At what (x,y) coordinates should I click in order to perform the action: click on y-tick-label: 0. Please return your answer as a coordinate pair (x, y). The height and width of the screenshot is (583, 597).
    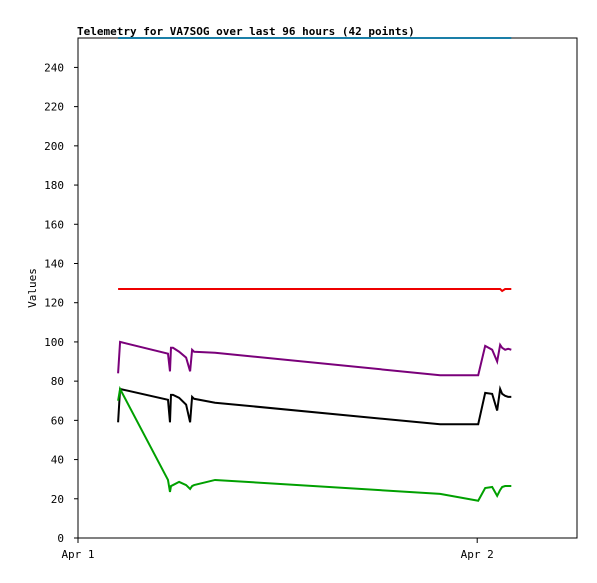
    Looking at the image, I should click on (60, 538).